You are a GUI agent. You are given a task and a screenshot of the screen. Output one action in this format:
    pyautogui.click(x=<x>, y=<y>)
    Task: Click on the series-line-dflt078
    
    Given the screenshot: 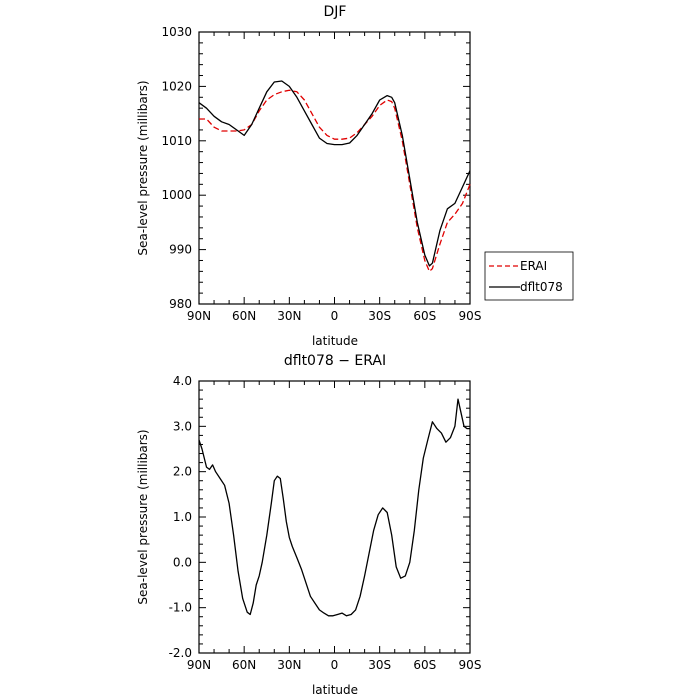 What is the action you would take?
    pyautogui.click(x=334, y=173)
    